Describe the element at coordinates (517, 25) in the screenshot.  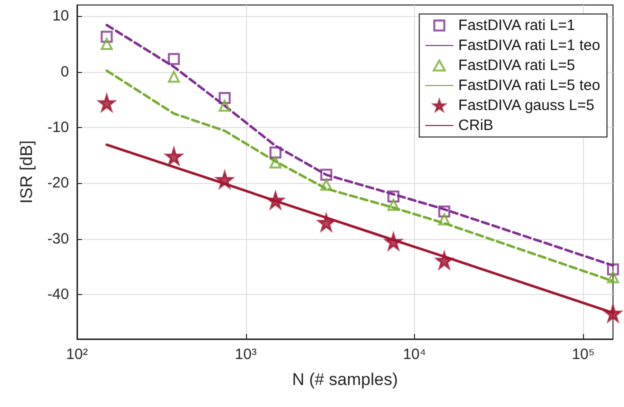
I see `legend-label: FastDIVA rati L=1` at that location.